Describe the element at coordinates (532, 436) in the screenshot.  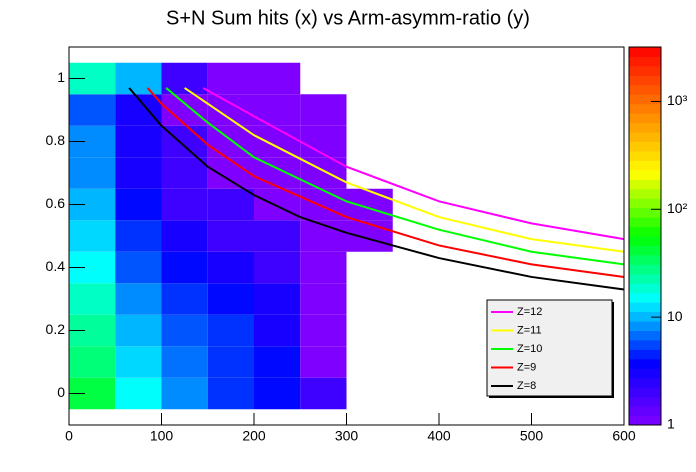
I see `x-tick-label: 500` at that location.